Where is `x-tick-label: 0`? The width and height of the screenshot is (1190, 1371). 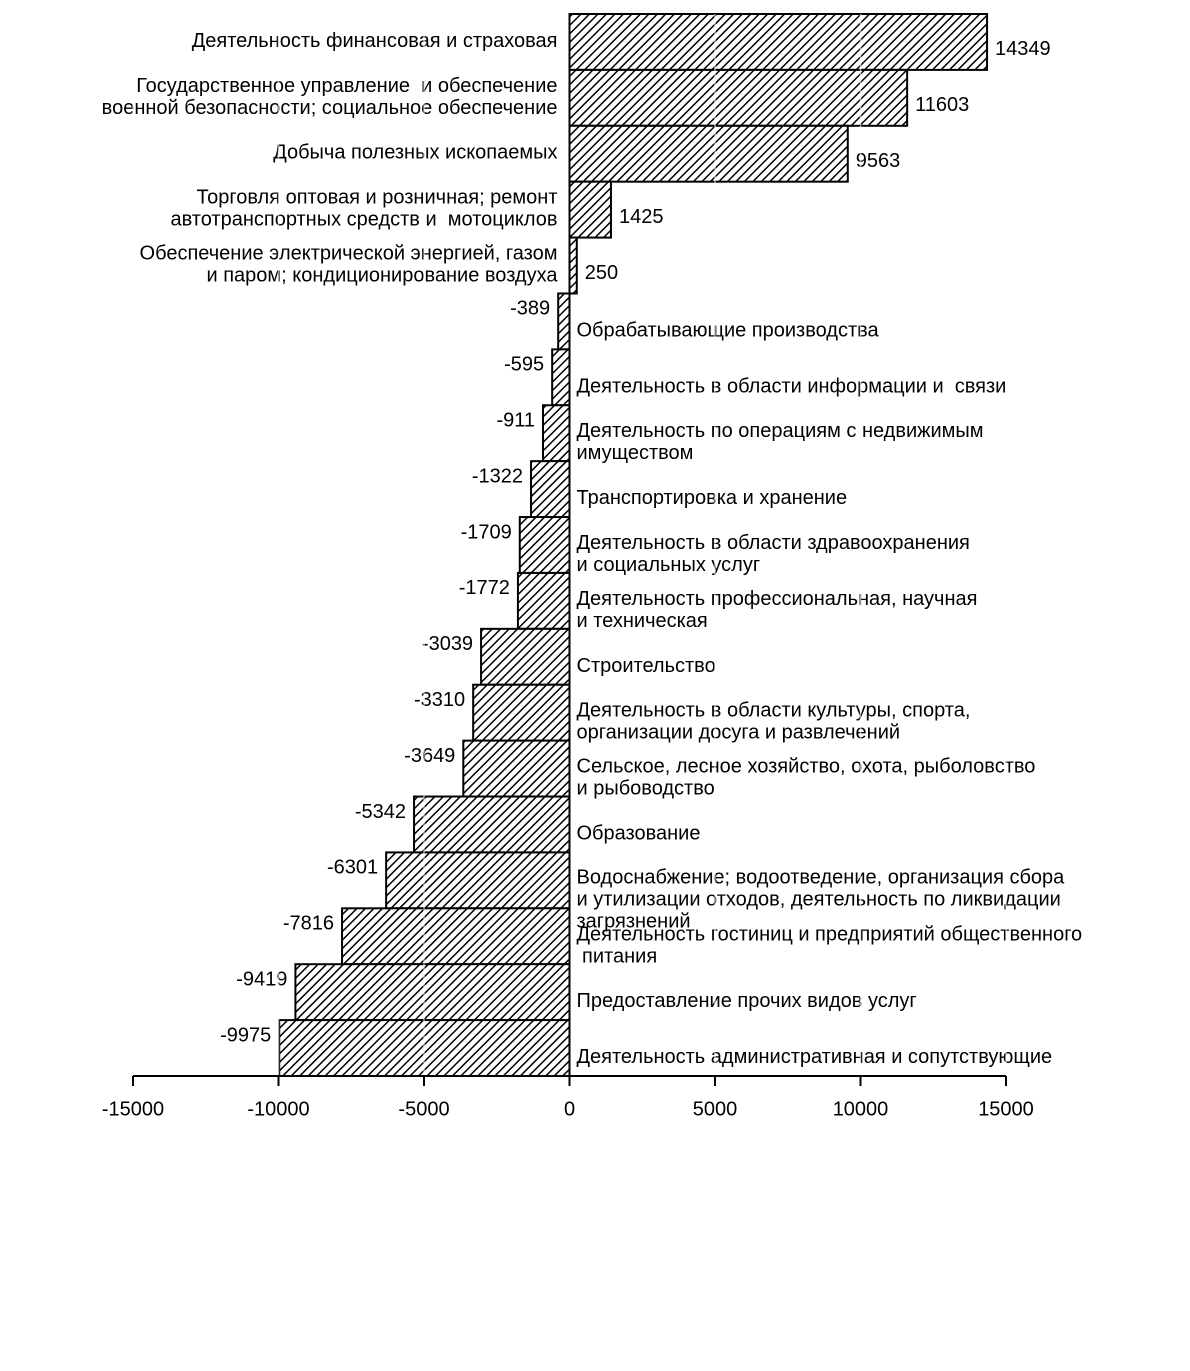
x-tick-label: 0 is located at coordinates (569, 1109).